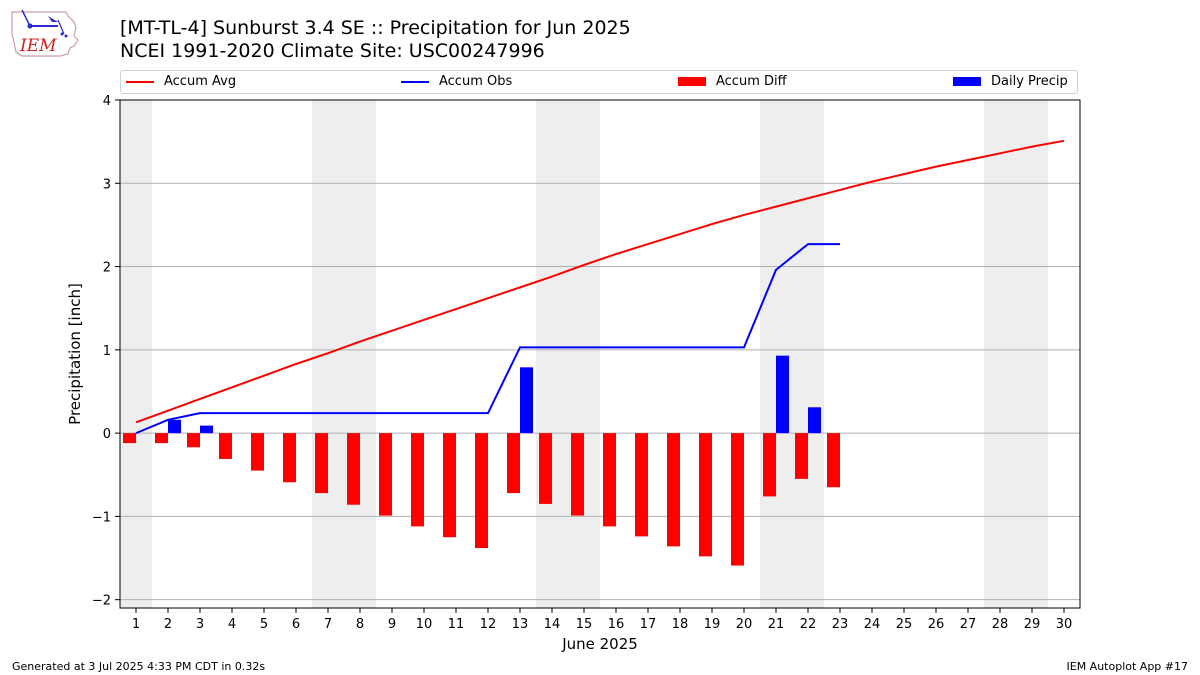  Describe the element at coordinates (616, 624) in the screenshot. I see `x-tick-label: 16` at that location.